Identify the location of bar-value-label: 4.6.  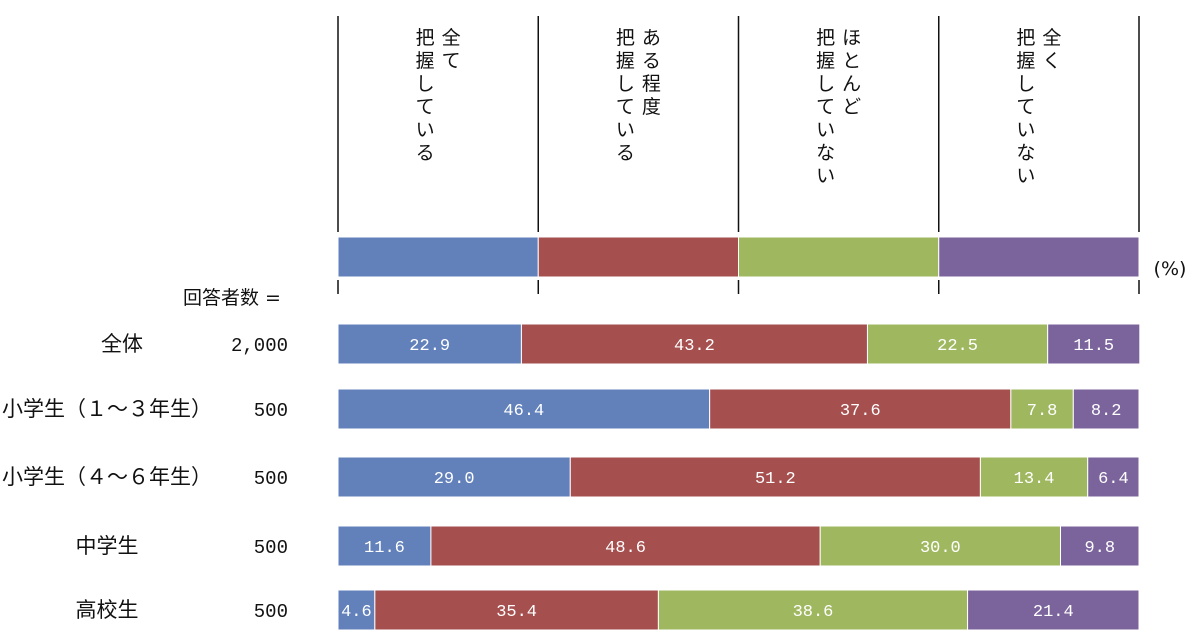
(356, 612).